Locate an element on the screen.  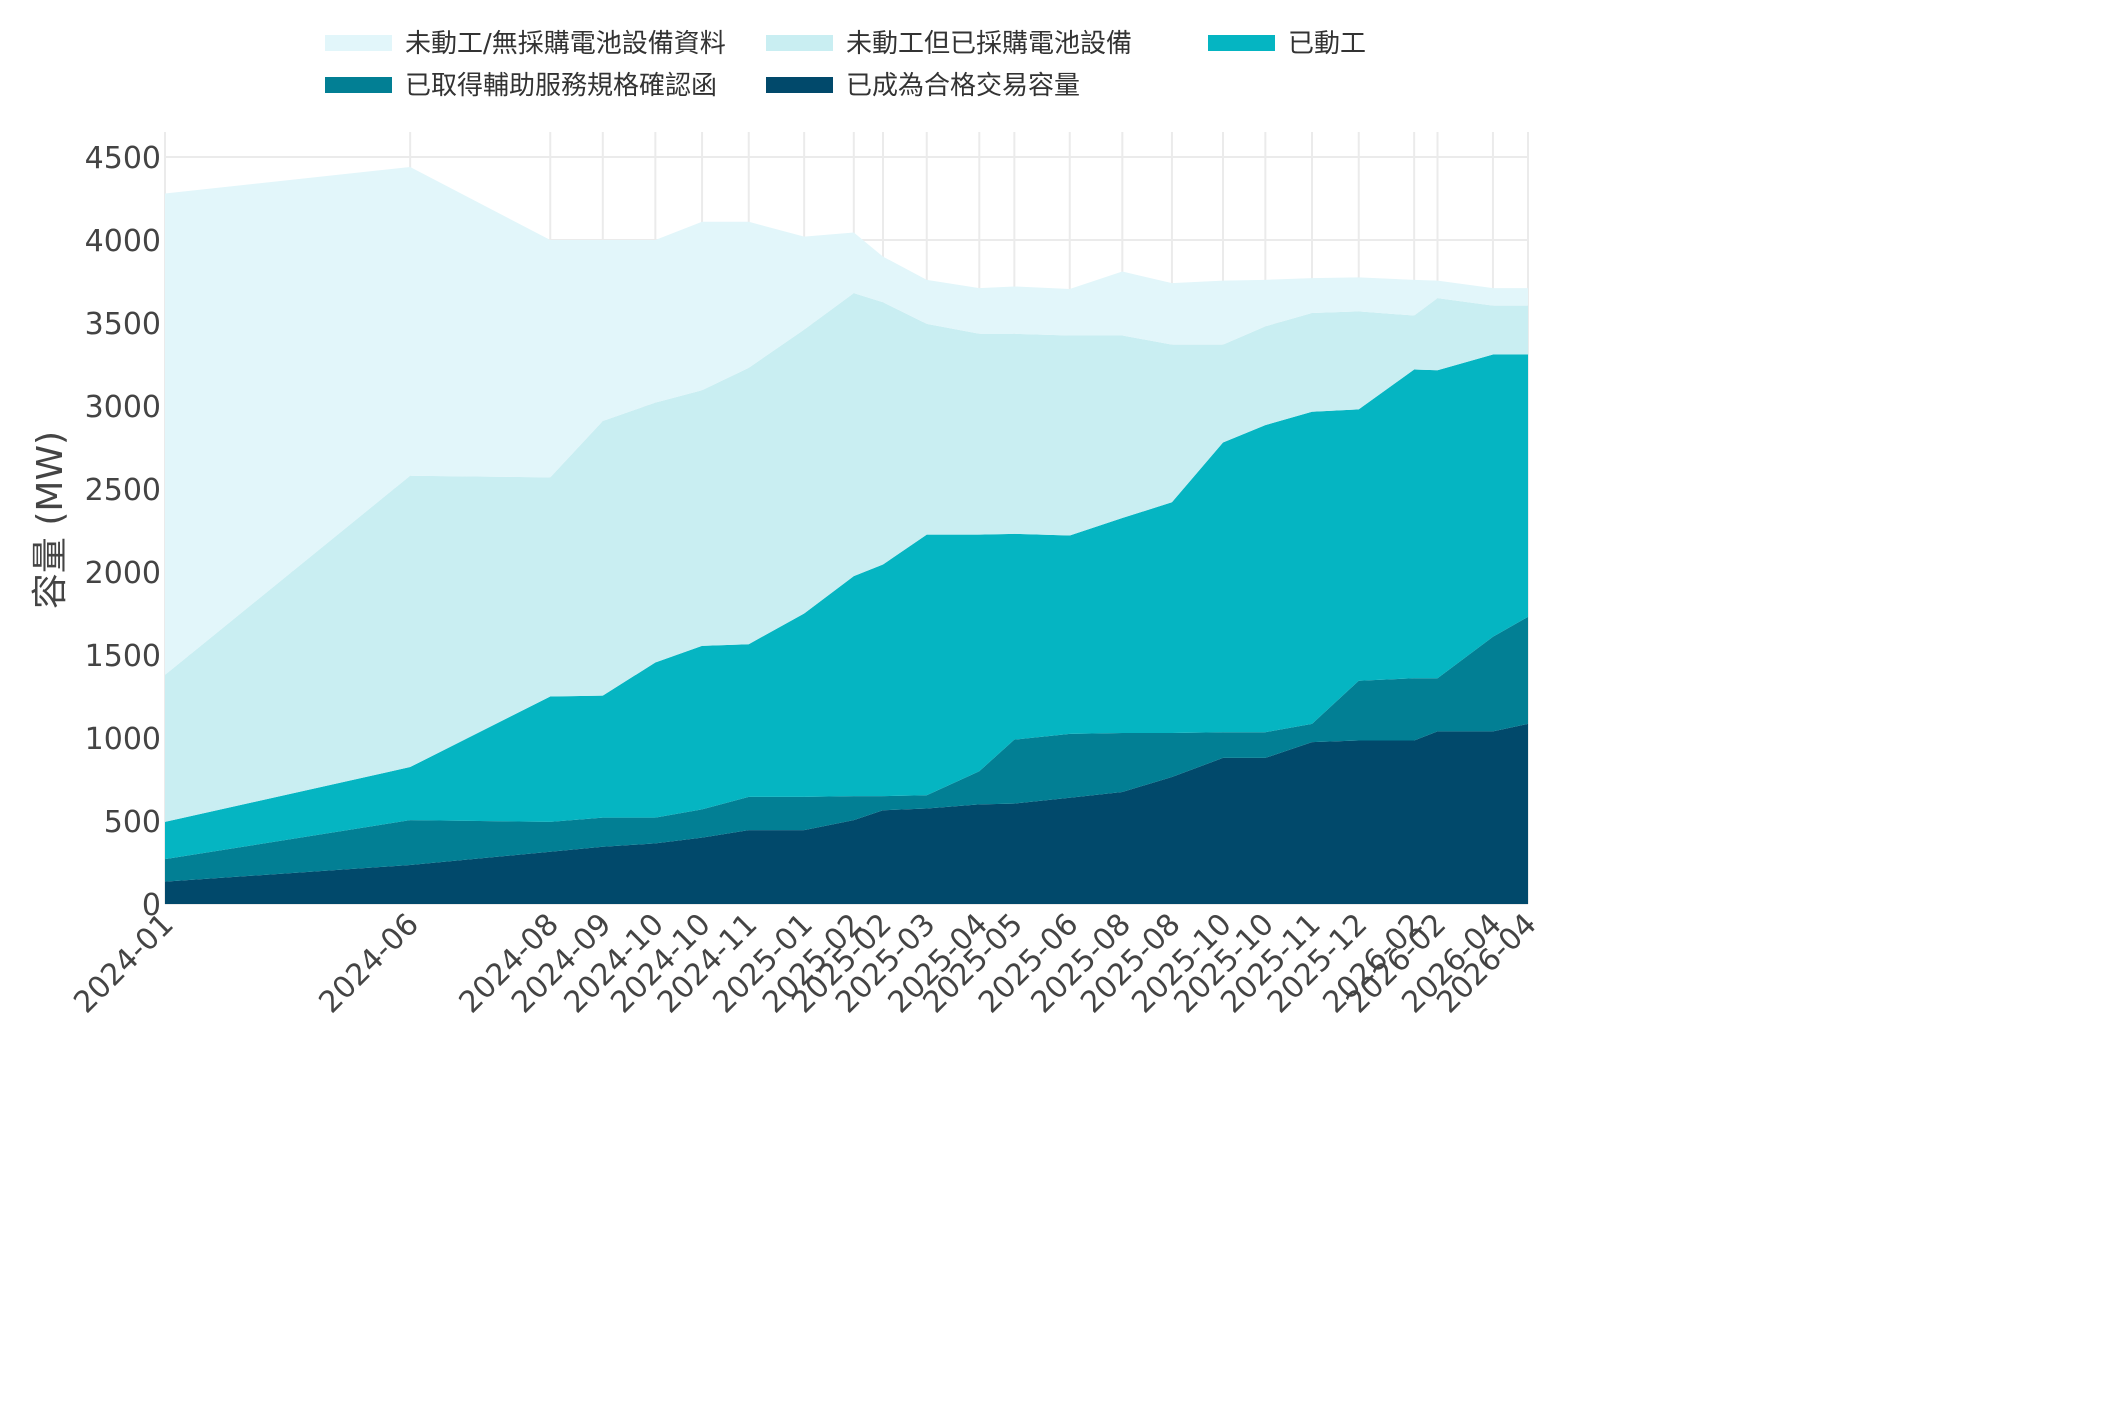
y-tick-label: 0 is located at coordinates (151, 905).